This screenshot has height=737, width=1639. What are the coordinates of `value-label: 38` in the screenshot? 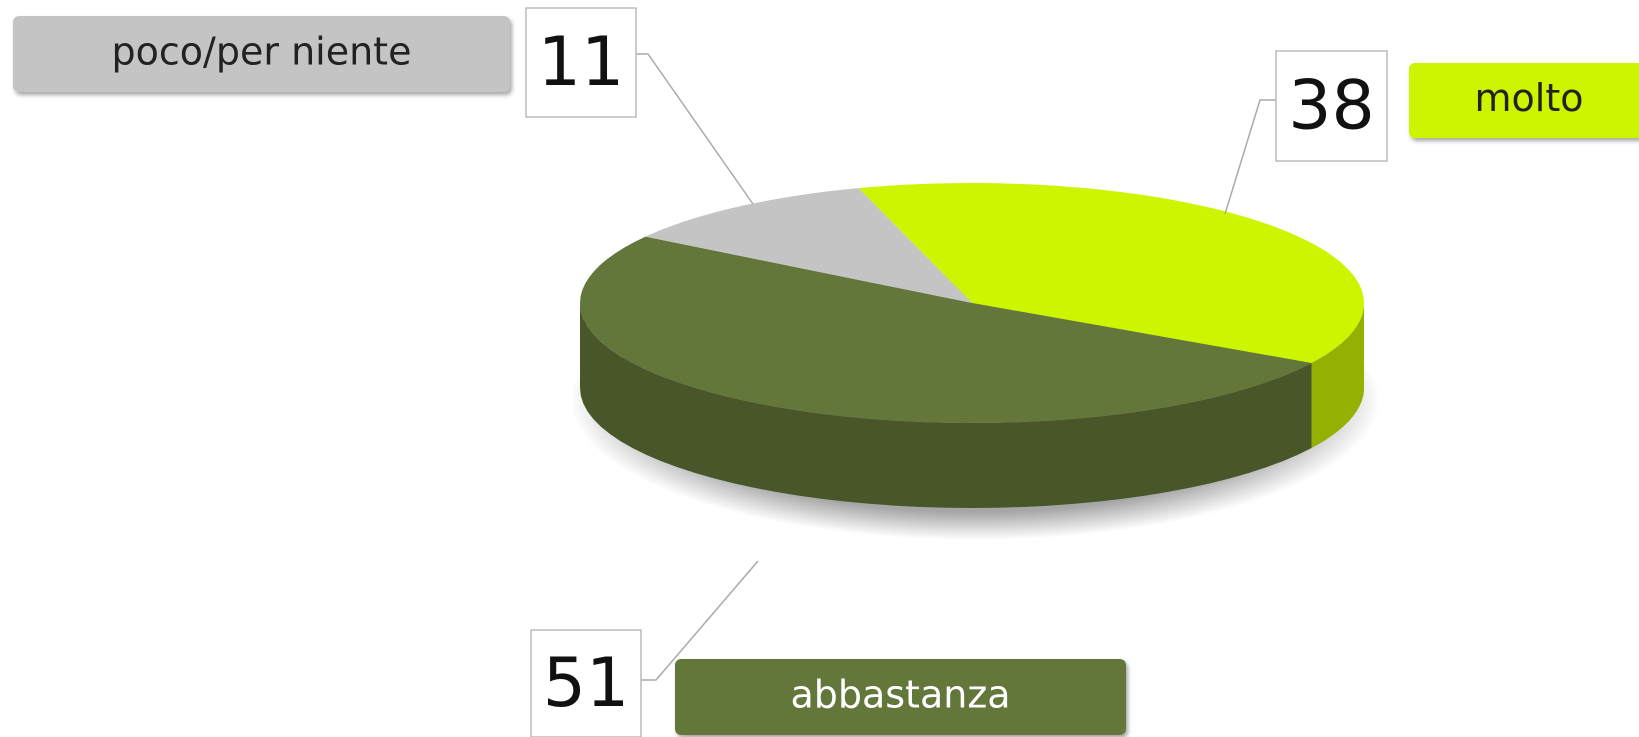 It's located at (1331, 106).